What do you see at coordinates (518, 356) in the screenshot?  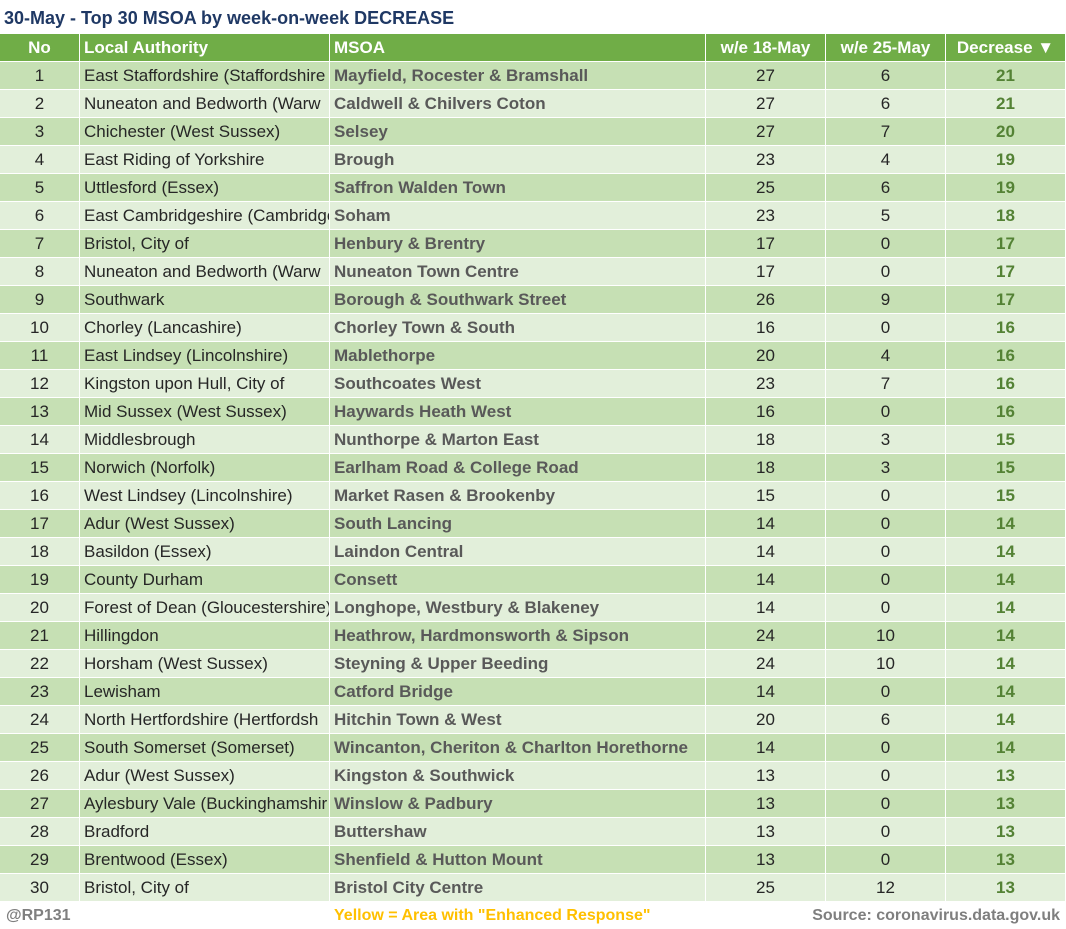 I see `msoa-cell: Mablethorpe` at bounding box center [518, 356].